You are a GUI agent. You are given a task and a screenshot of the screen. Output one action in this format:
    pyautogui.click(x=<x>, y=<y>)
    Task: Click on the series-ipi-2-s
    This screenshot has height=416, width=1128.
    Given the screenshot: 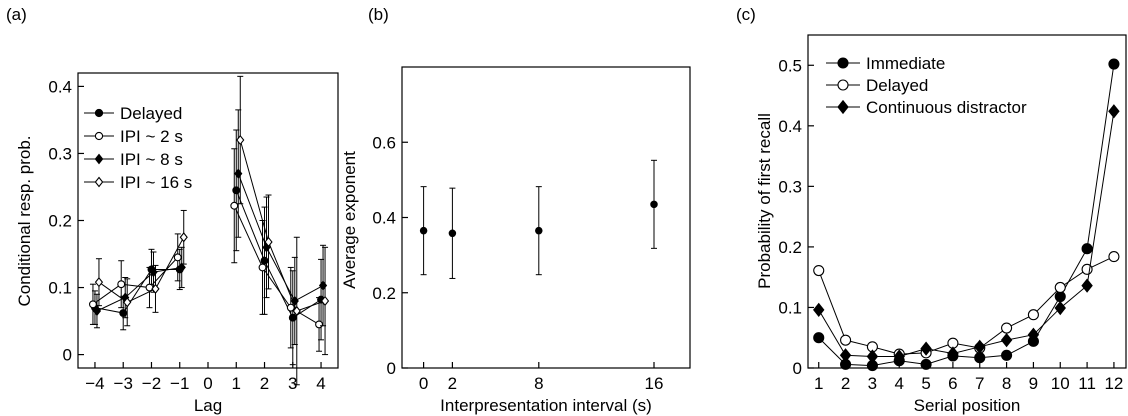 What is the action you would take?
    pyautogui.click(x=206, y=250)
    